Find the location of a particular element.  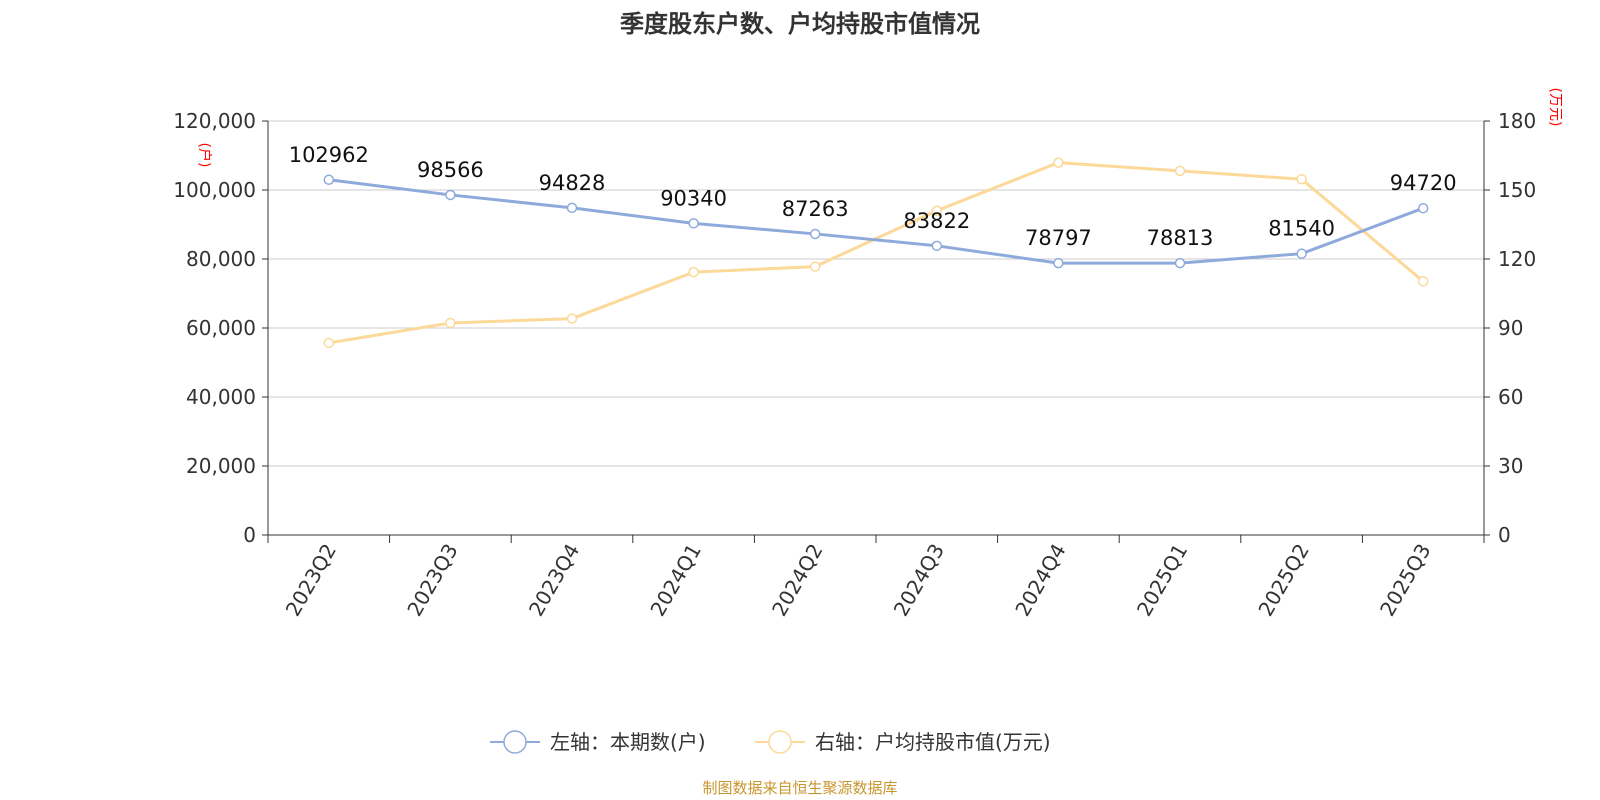

right-axis-tick-label: 180 is located at coordinates (1517, 121).